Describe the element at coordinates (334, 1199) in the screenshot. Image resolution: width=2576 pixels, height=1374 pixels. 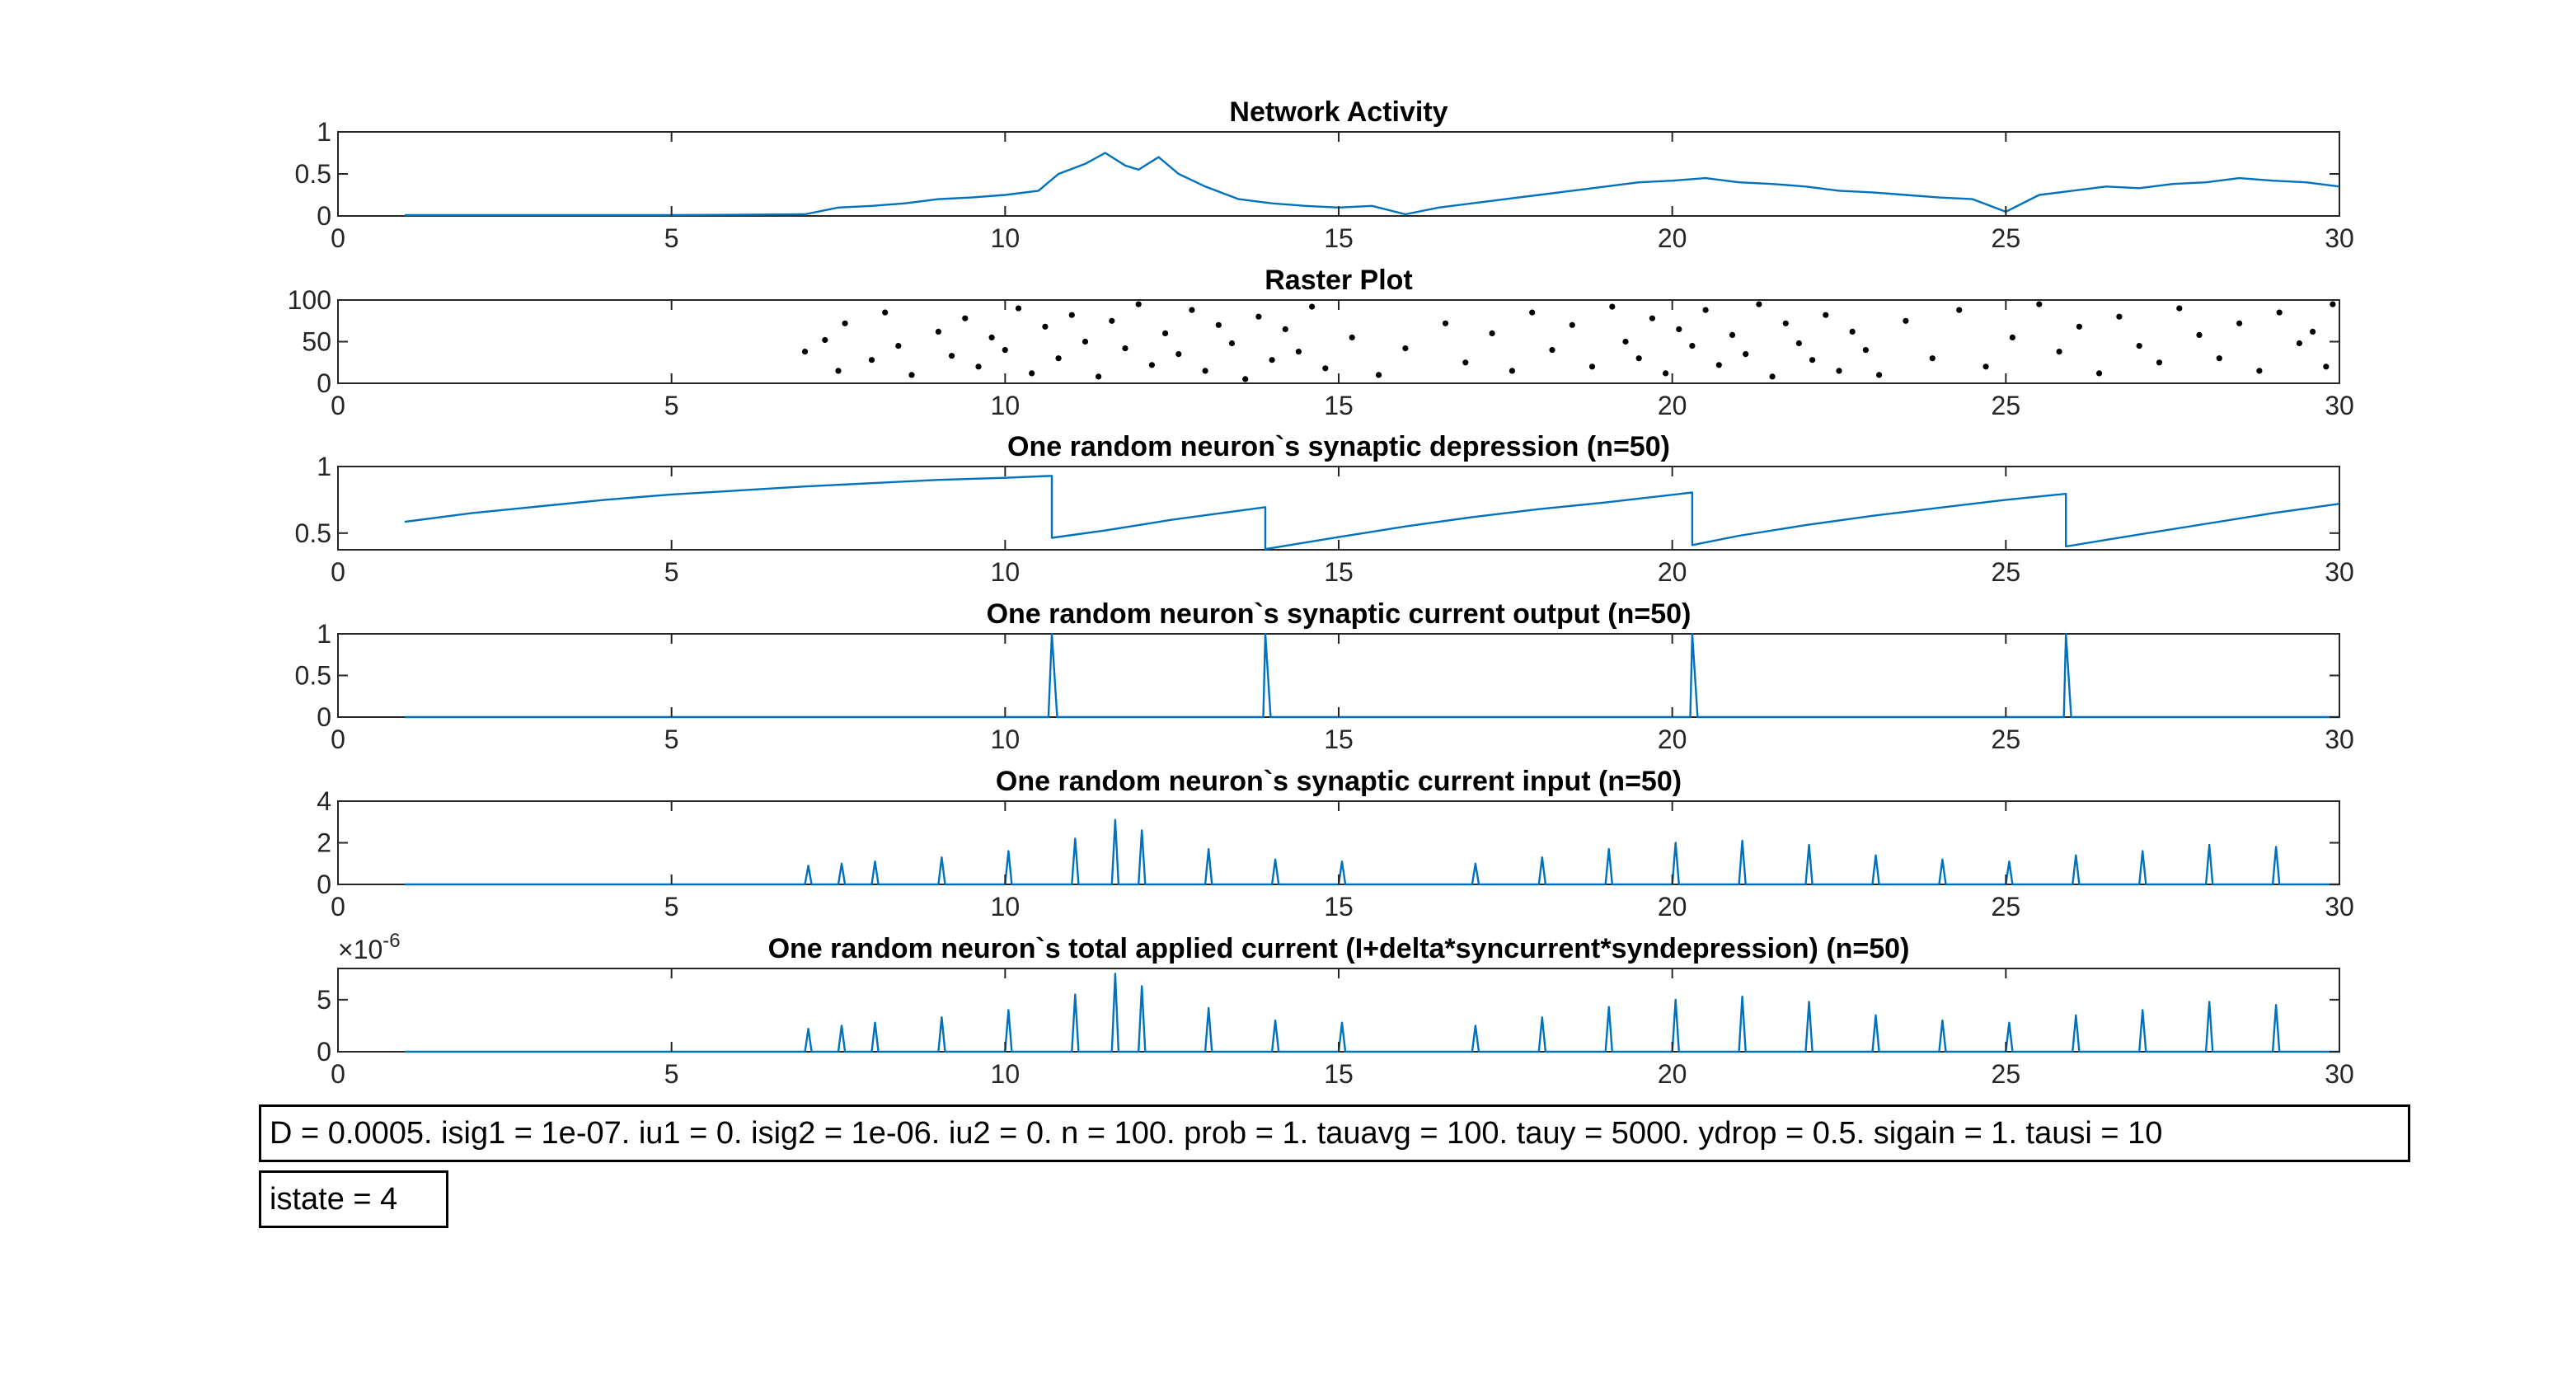
I see `state-text: istate = 4` at that location.